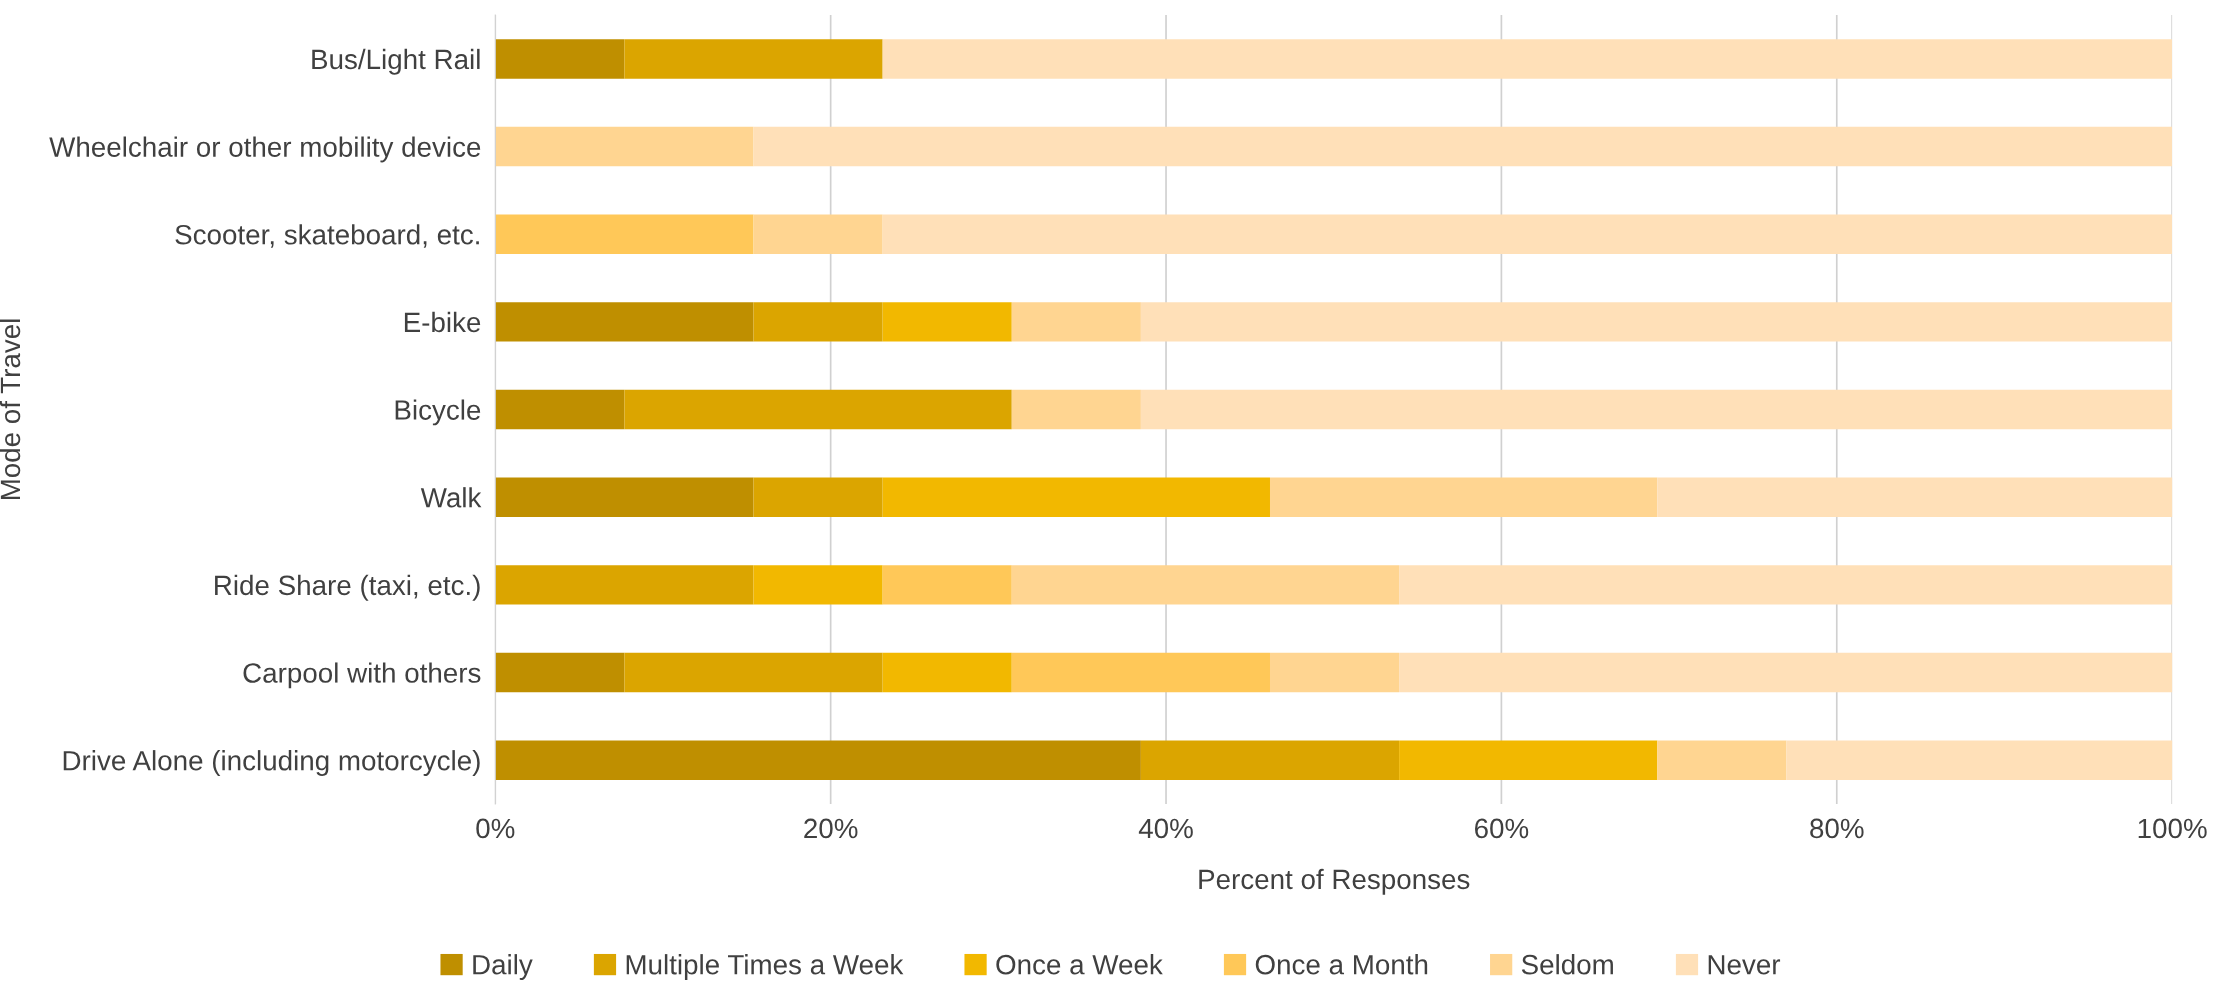  I want to click on y-axis-title: Mode of Travel, so click(10, 409).